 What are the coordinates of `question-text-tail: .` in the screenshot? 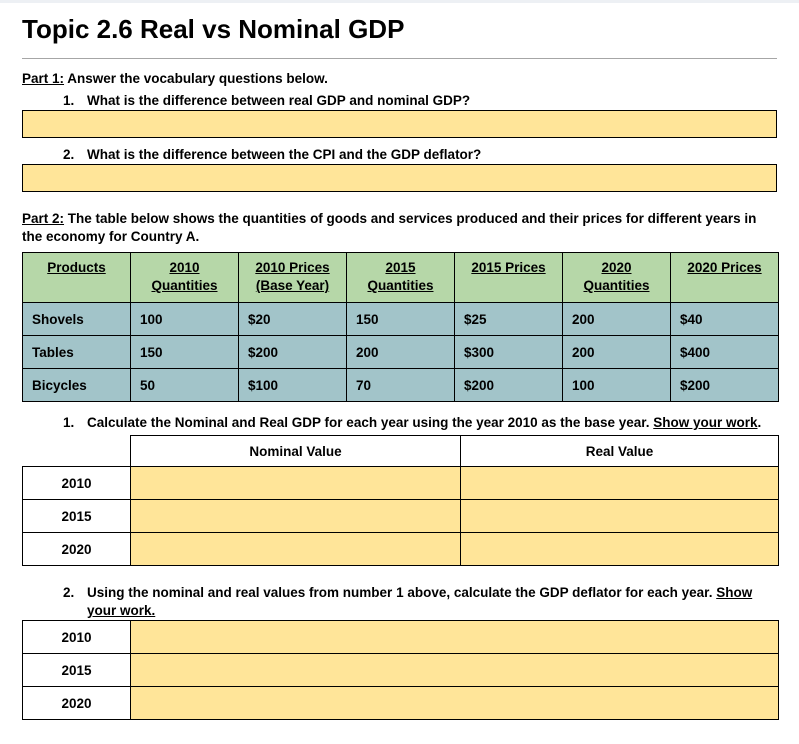 It's located at (759, 422).